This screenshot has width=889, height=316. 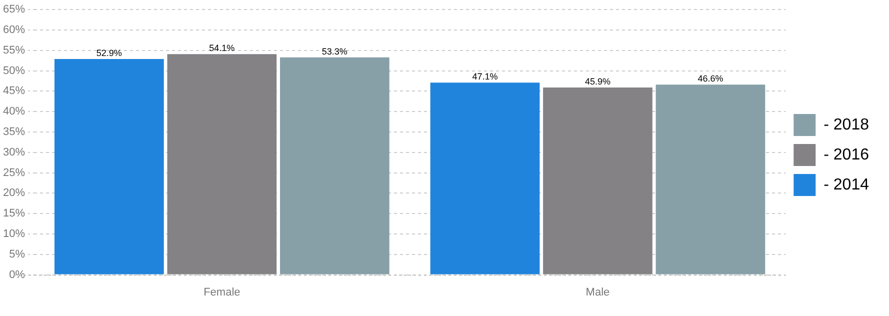 What do you see at coordinates (14, 50) in the screenshot?
I see `y-tick-label: 55%` at bounding box center [14, 50].